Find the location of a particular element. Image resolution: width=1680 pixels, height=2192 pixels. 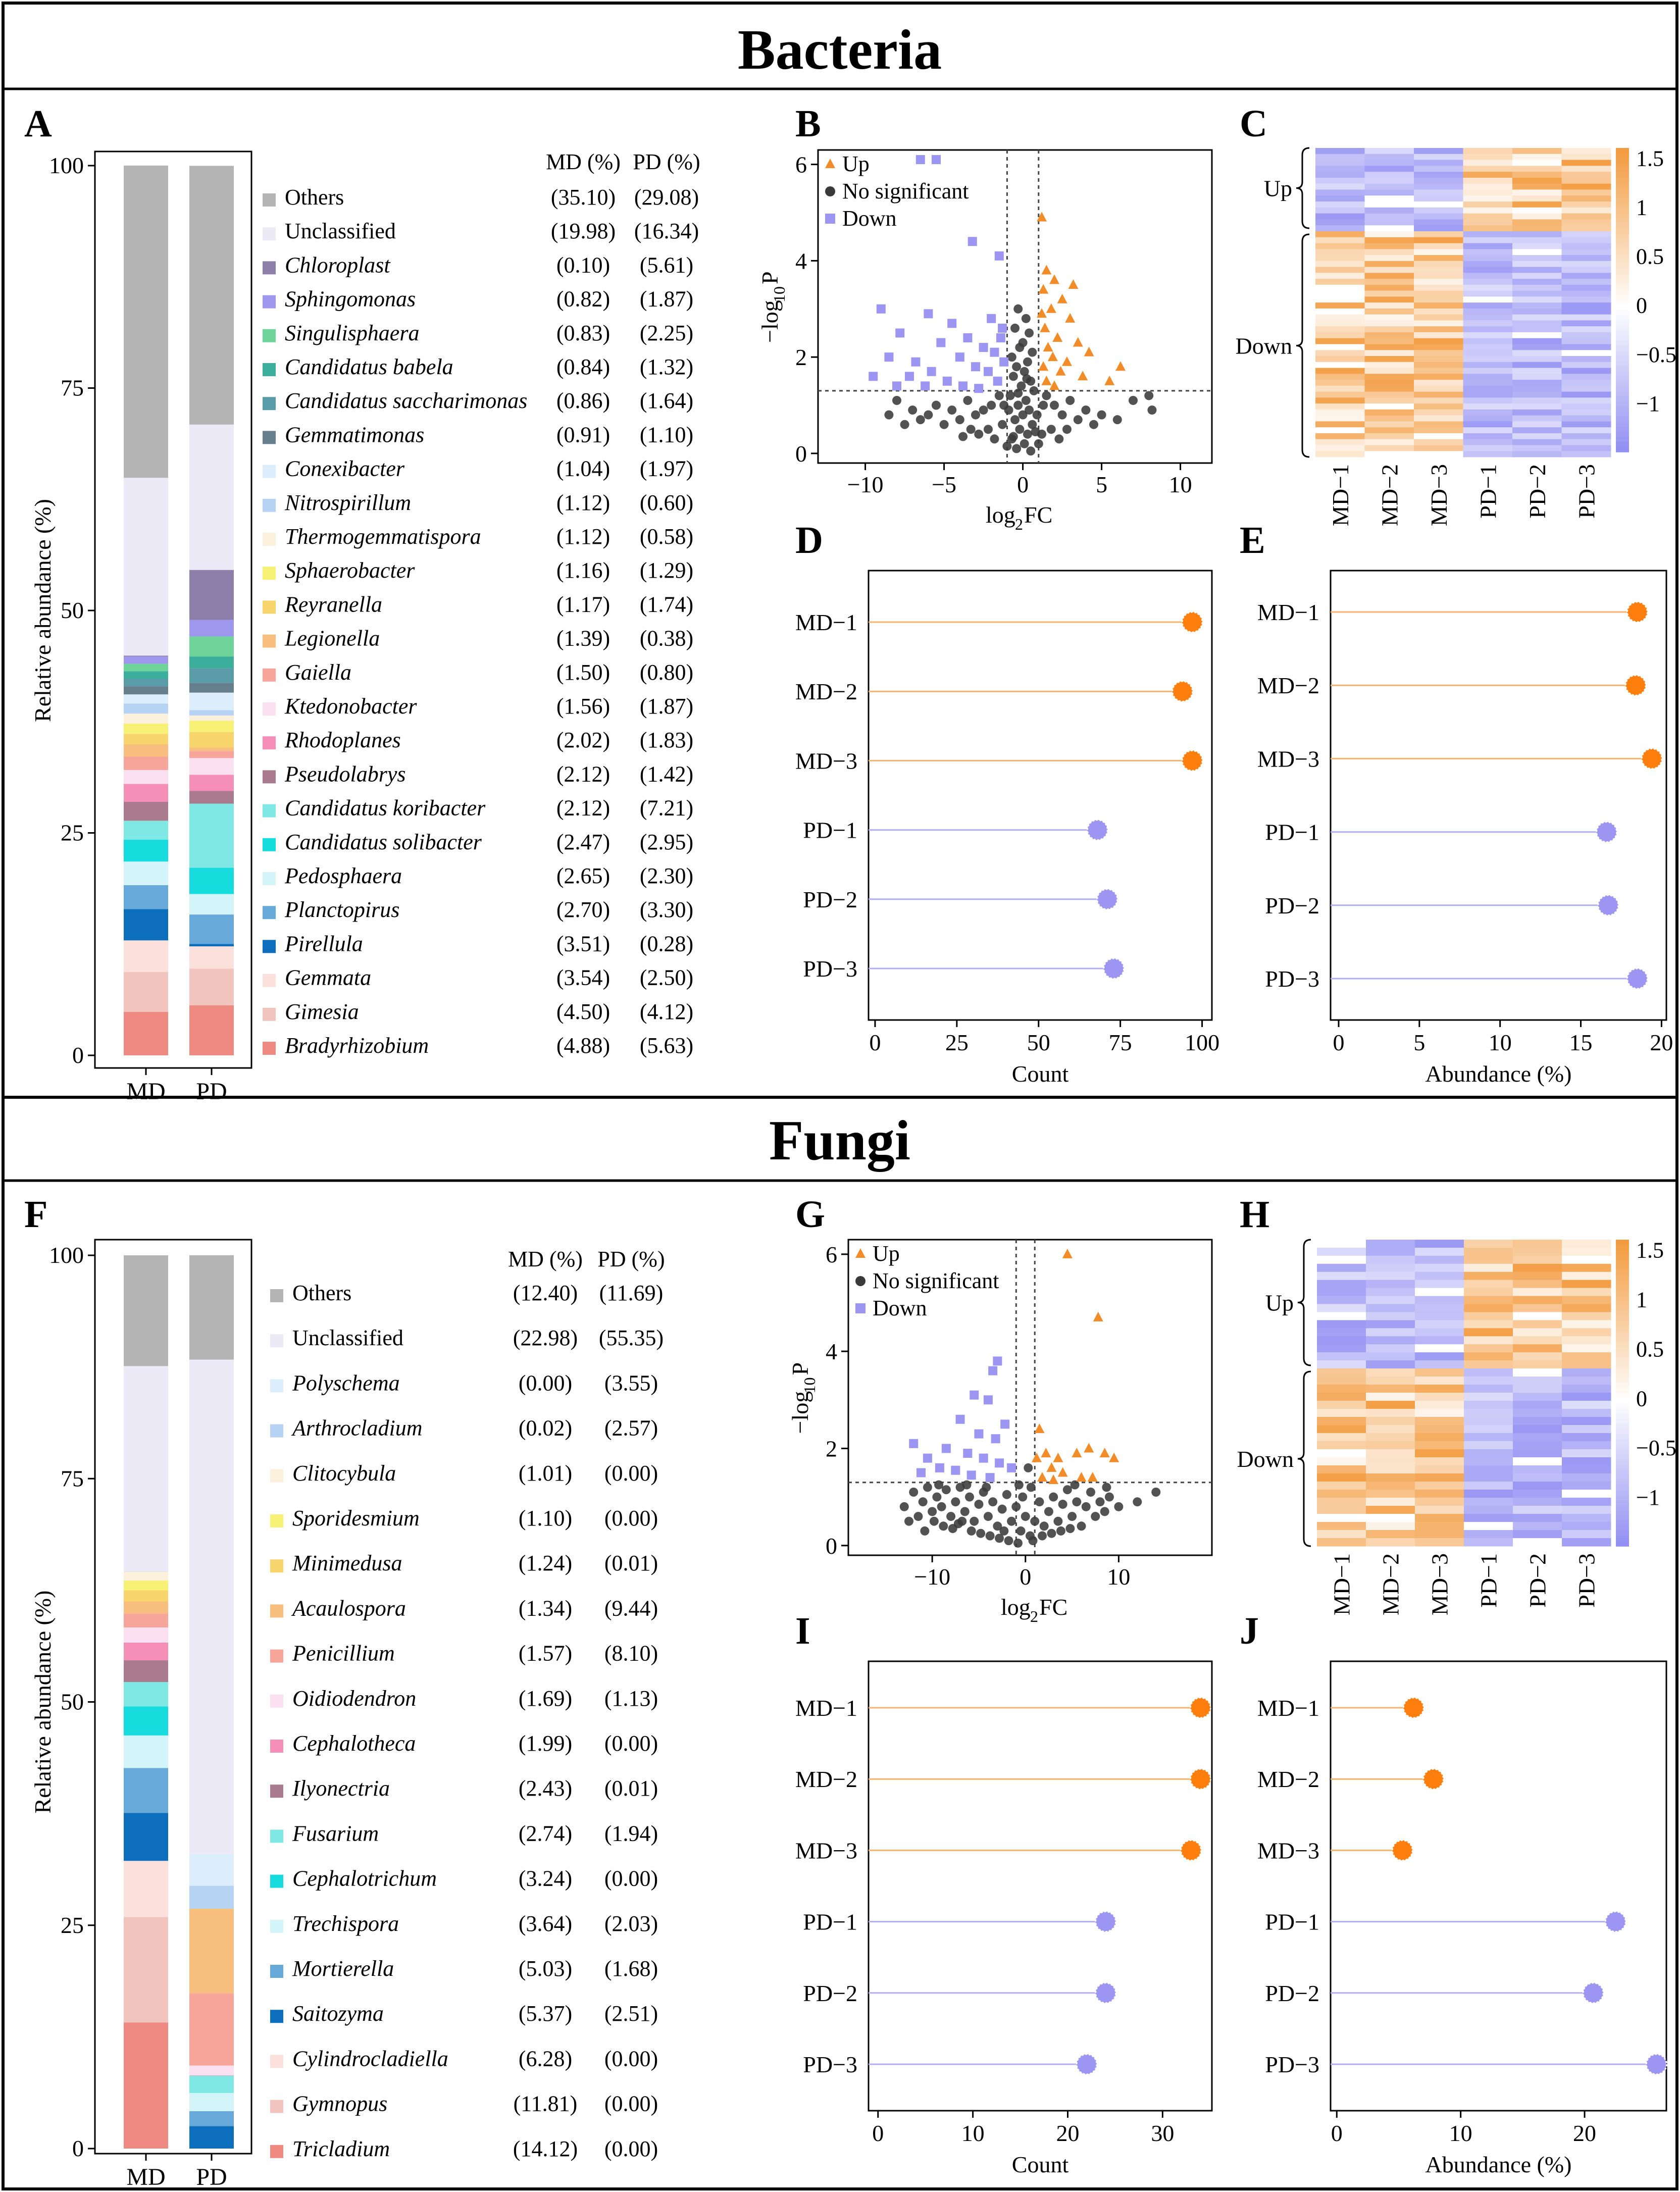

table-pd-value: (1.83) is located at coordinates (666, 740).